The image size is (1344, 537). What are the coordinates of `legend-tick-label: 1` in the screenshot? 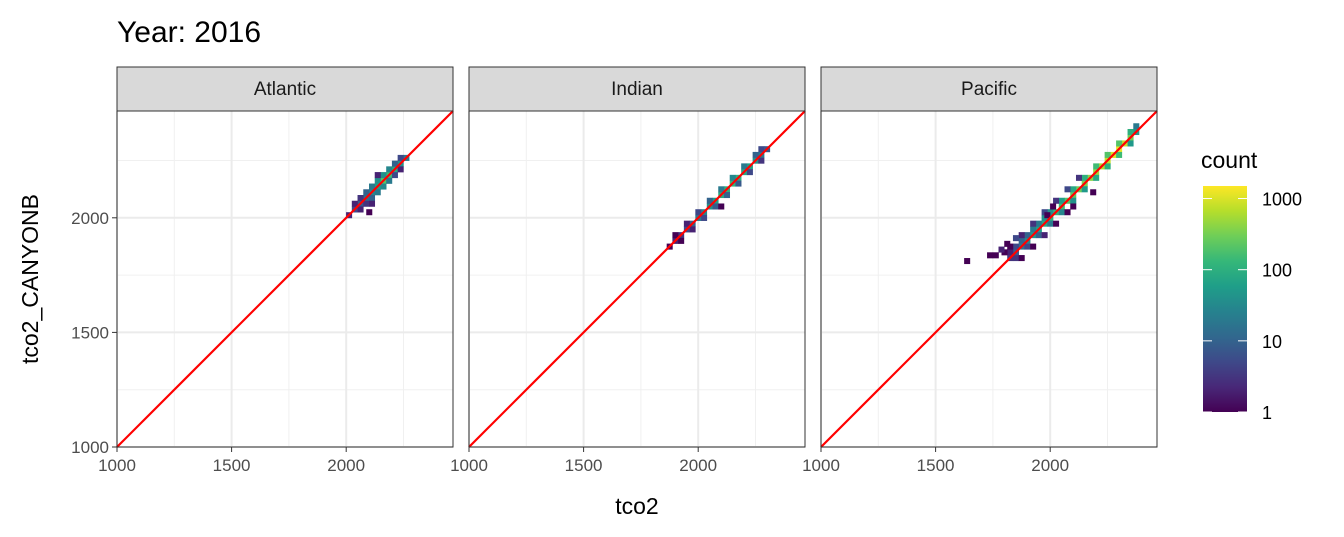 It's located at (1267, 413).